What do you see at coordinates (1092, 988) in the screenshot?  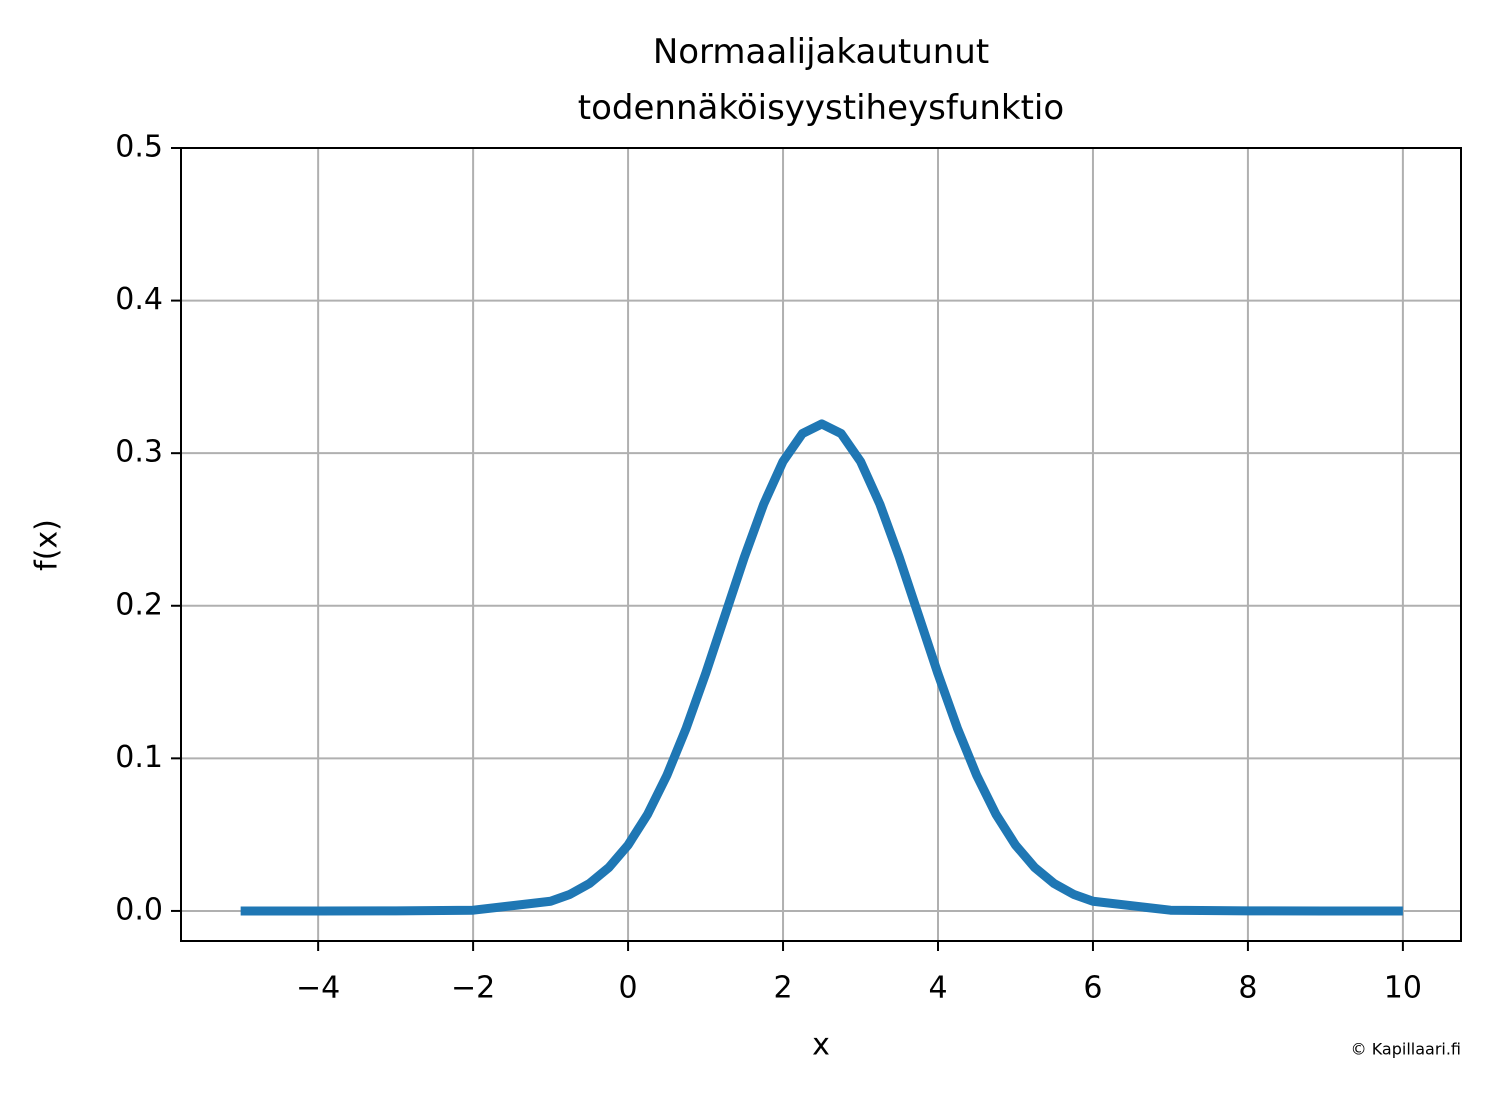 I see `x-tick-label: 6` at bounding box center [1092, 988].